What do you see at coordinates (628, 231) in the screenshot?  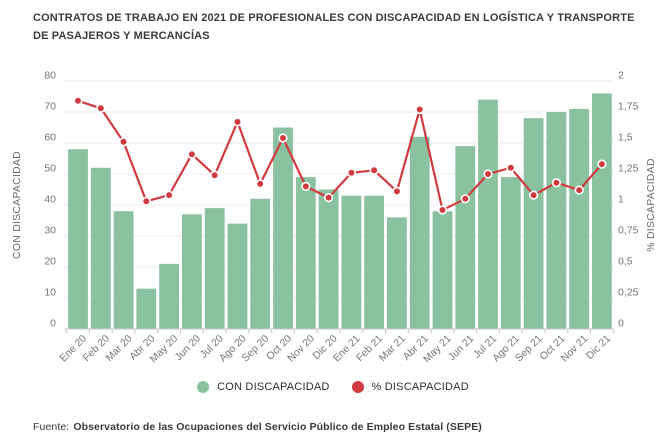 I see `right-axis-tick-label: 0,75` at bounding box center [628, 231].